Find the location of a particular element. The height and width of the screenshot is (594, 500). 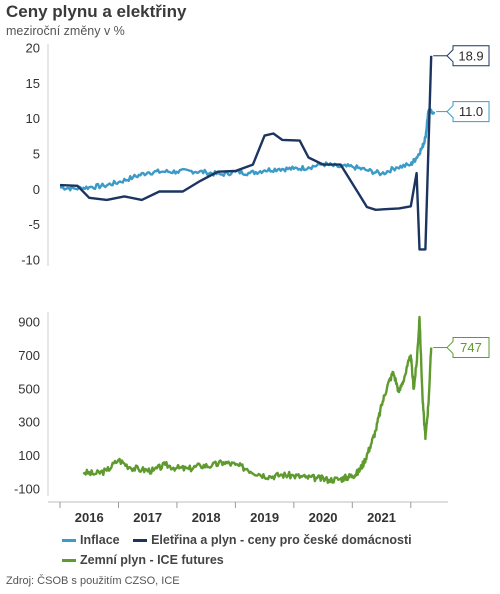

bottom-y-tick-label: 500 is located at coordinates (29, 388).